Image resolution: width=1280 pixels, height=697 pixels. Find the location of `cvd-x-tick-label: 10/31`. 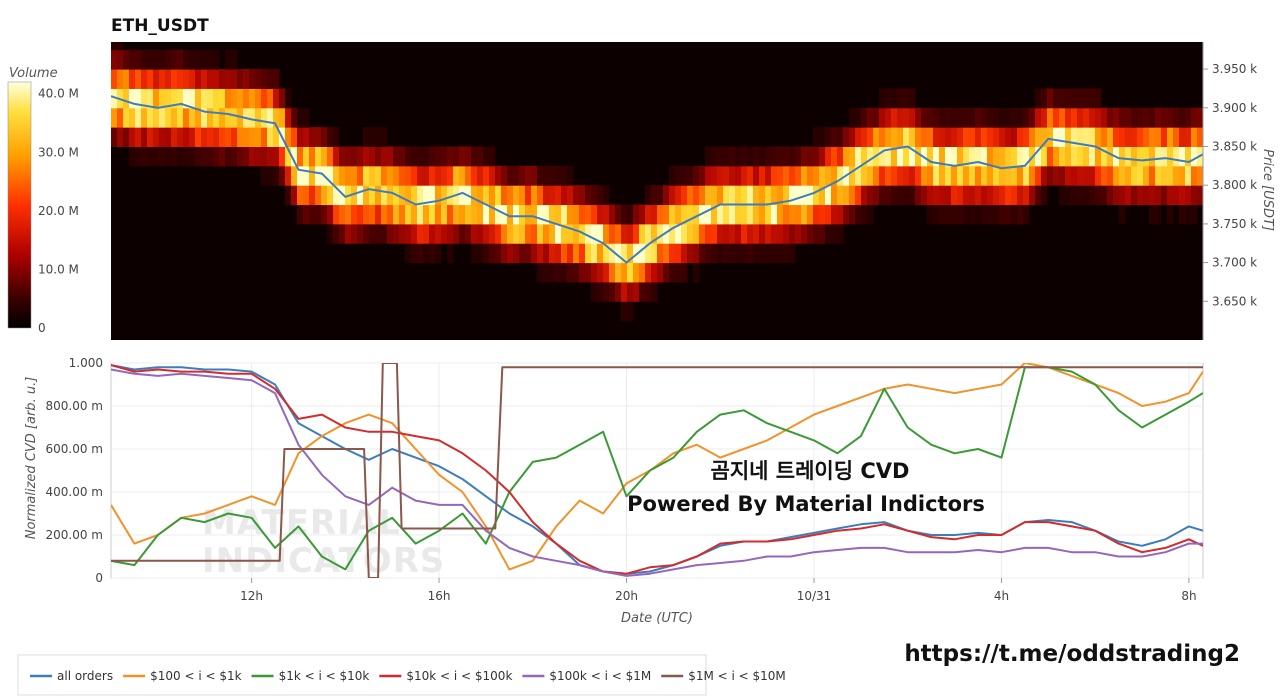

cvd-x-tick-label: 10/31 is located at coordinates (814, 596).